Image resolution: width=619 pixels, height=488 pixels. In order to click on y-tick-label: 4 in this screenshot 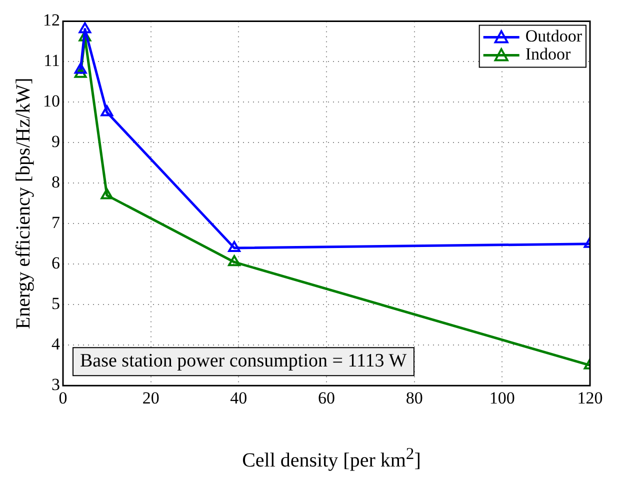, I will do `click(56, 344)`.